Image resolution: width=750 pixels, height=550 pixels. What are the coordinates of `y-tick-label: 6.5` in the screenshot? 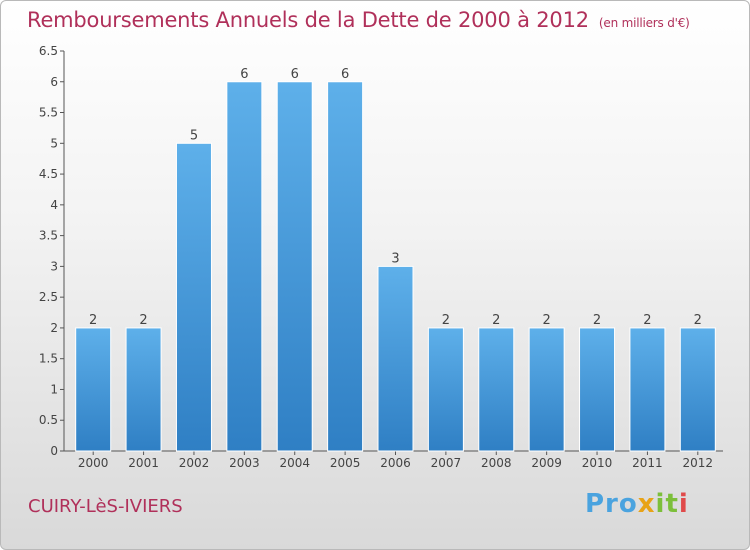 It's located at (48, 51).